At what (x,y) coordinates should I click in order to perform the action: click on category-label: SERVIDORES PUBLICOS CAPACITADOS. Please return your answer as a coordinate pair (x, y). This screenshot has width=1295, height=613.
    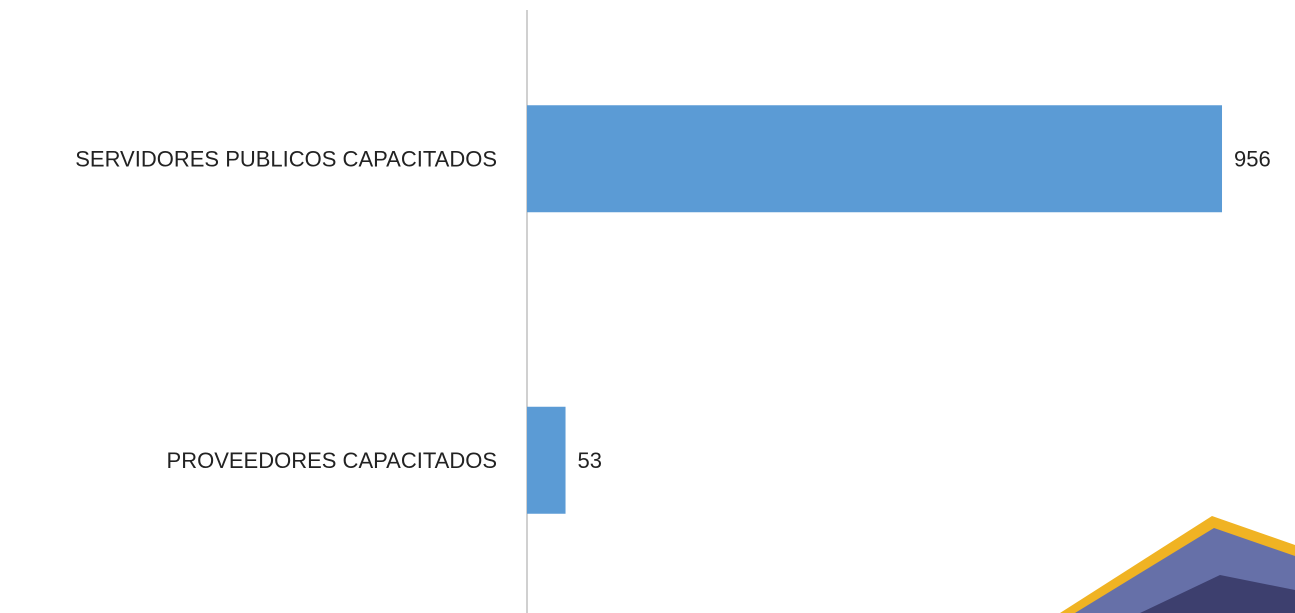
    Looking at the image, I should click on (286, 159).